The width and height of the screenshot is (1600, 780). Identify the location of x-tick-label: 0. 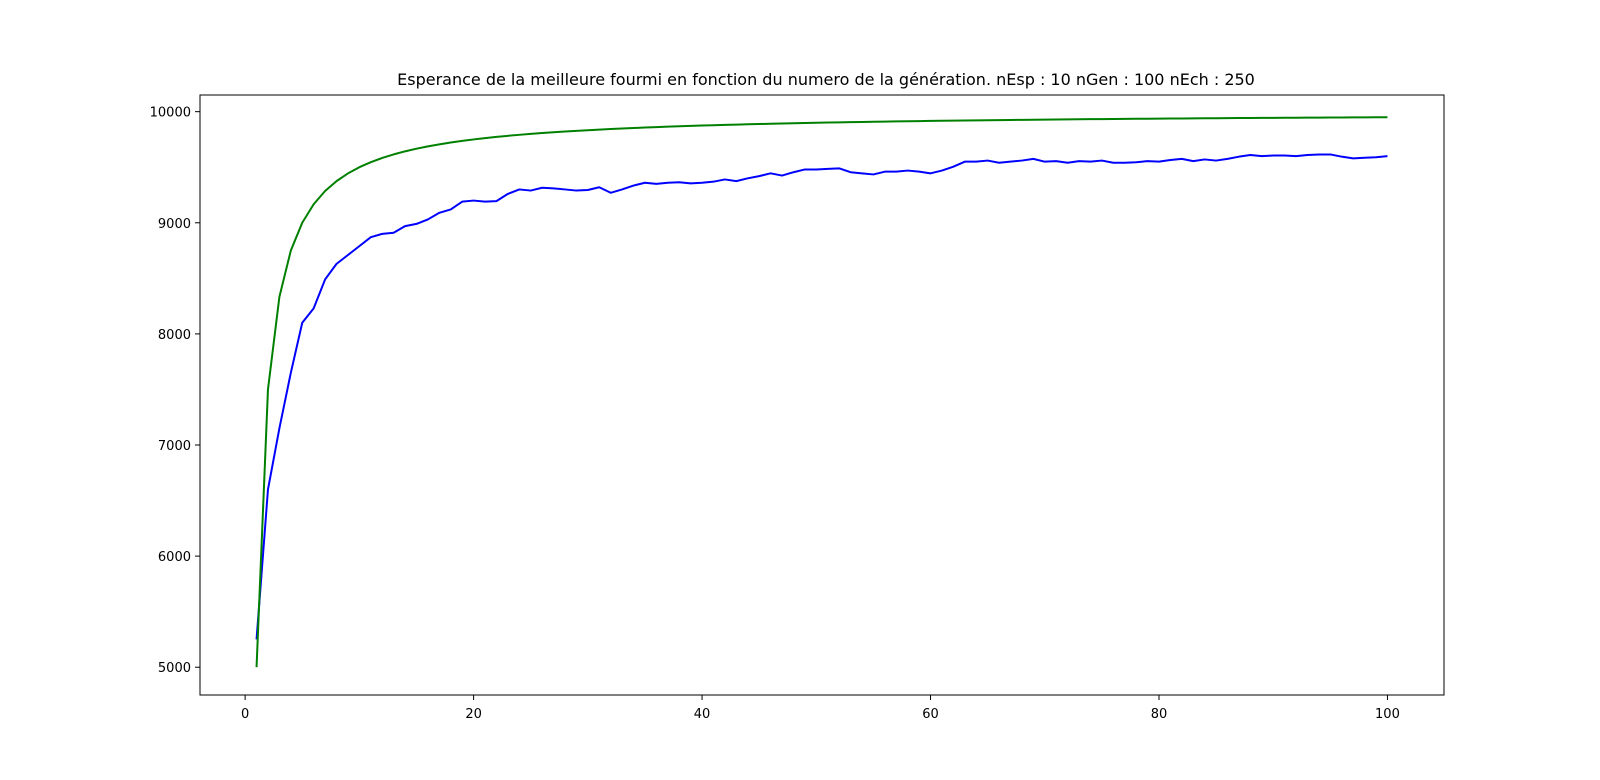
(245, 714).